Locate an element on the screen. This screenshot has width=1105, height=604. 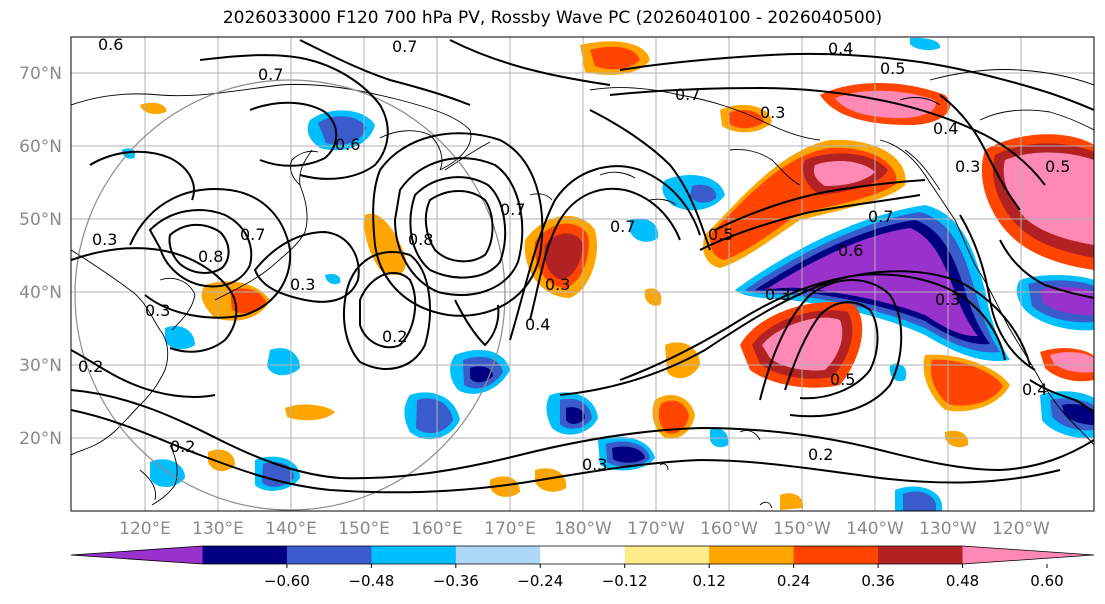
lon-label: 170°E is located at coordinates (510, 529).